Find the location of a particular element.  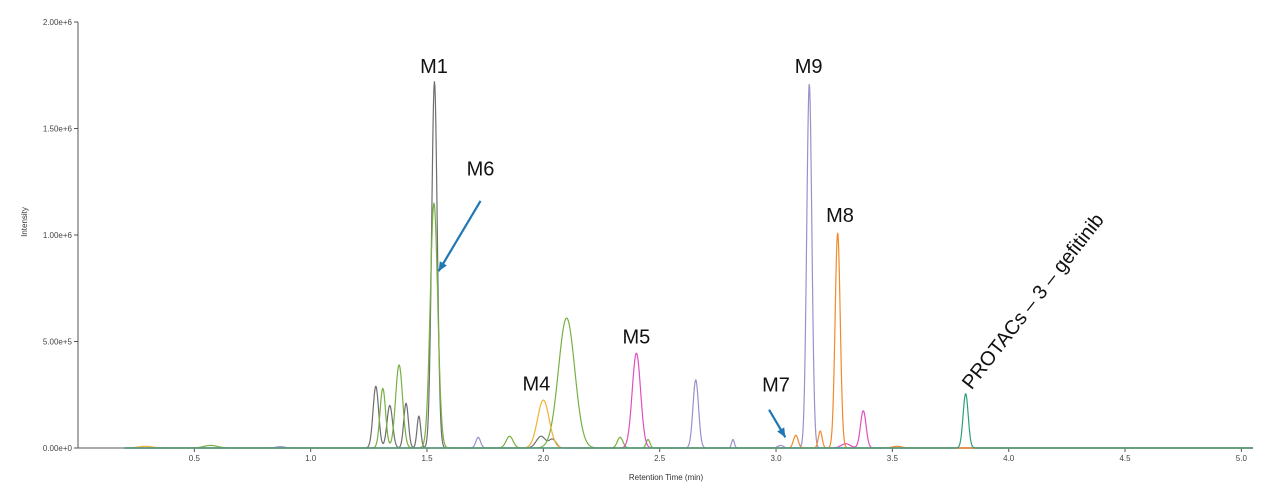

x-tick-label: 1.5 is located at coordinates (427, 458).